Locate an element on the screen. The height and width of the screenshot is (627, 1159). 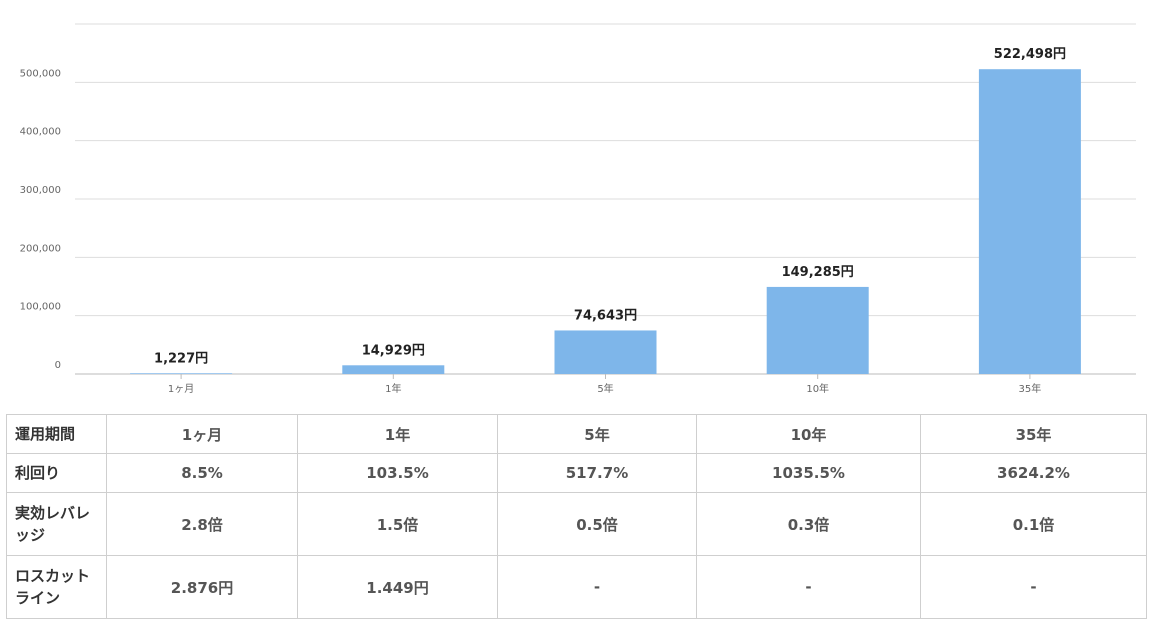
table-row-label: 利回り is located at coordinates (56, 473).